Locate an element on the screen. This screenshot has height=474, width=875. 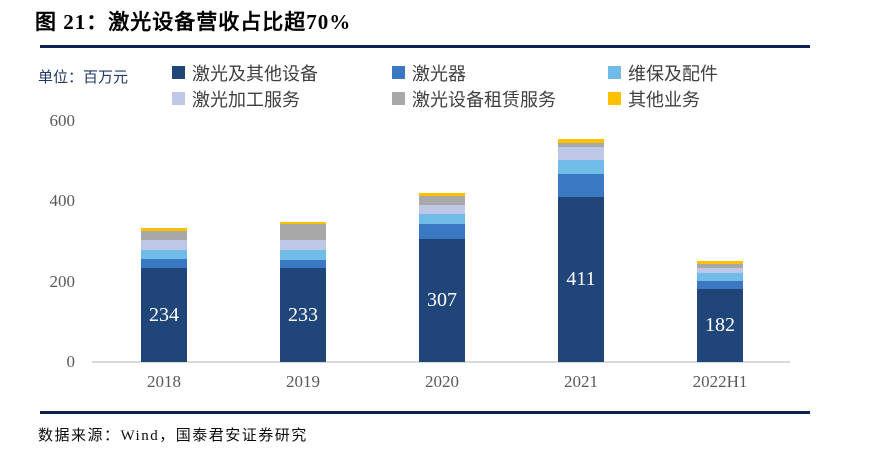
bar-value-label: 233 is located at coordinates (303, 314).